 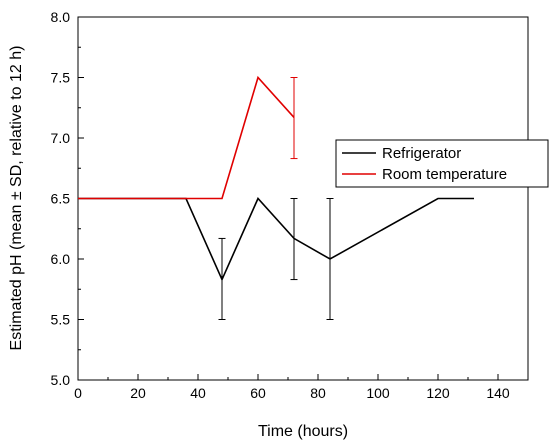 What do you see at coordinates (258, 393) in the screenshot?
I see `x-tick-label: 60` at bounding box center [258, 393].